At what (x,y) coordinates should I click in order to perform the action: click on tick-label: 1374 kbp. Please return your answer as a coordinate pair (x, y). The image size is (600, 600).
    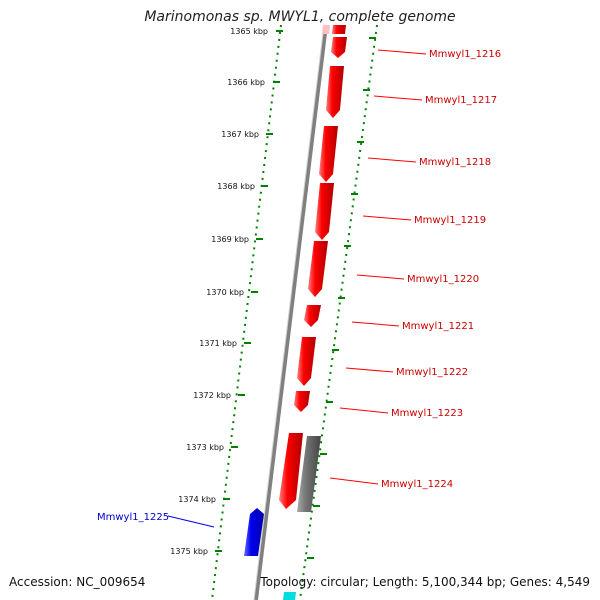
    Looking at the image, I should click on (197, 499).